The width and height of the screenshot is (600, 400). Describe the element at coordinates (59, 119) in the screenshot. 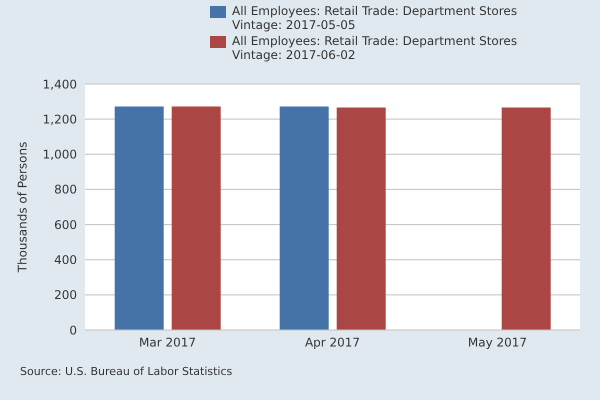

I see `y-tick-label: 1,200` at that location.